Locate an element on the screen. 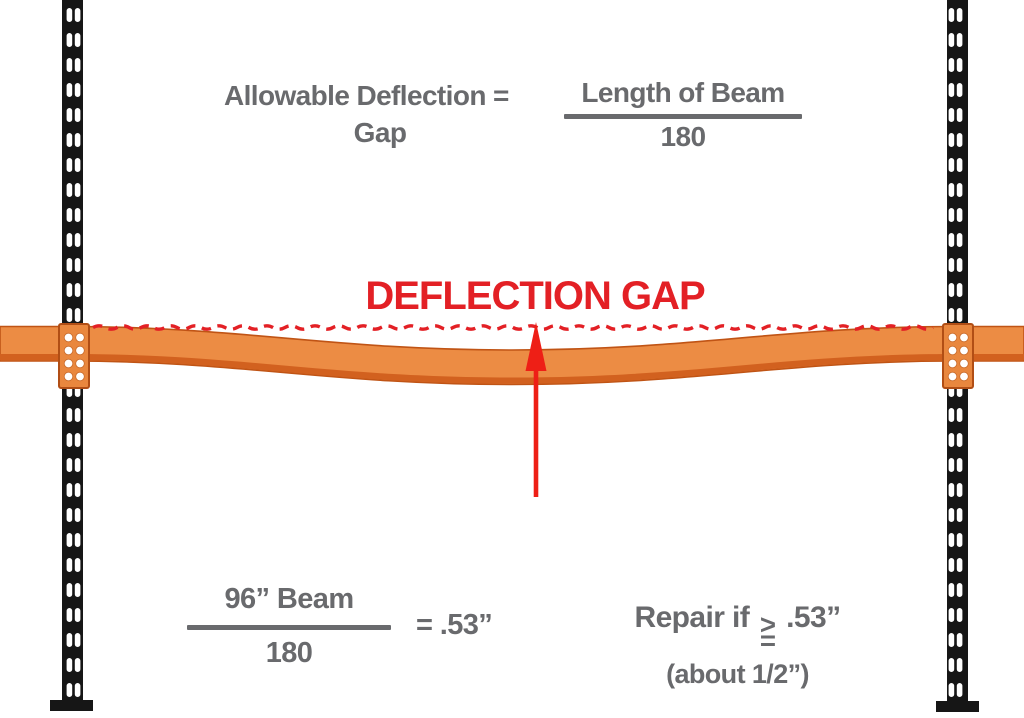 Image resolution: width=1024 pixels, height=718 pixels. deflection-arrow is located at coordinates (536, 409).